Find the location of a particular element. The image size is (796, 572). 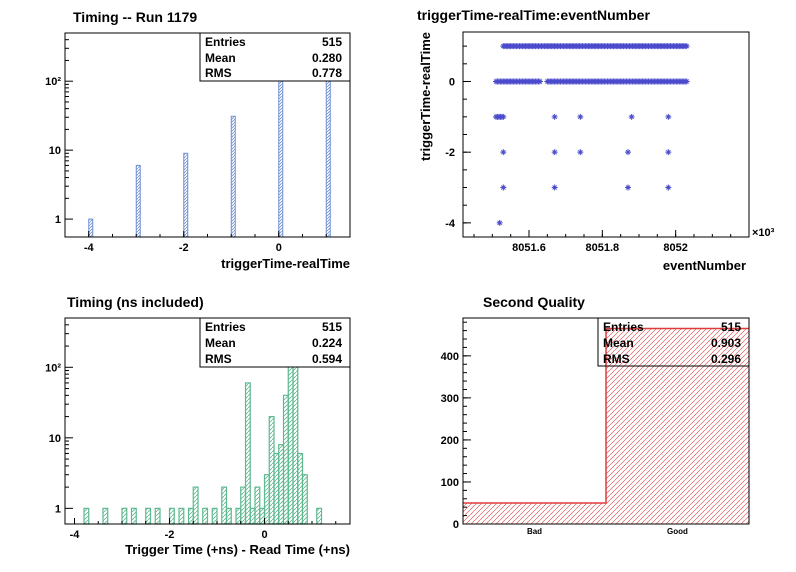

panel2-frame is located at coordinates (606, 134).